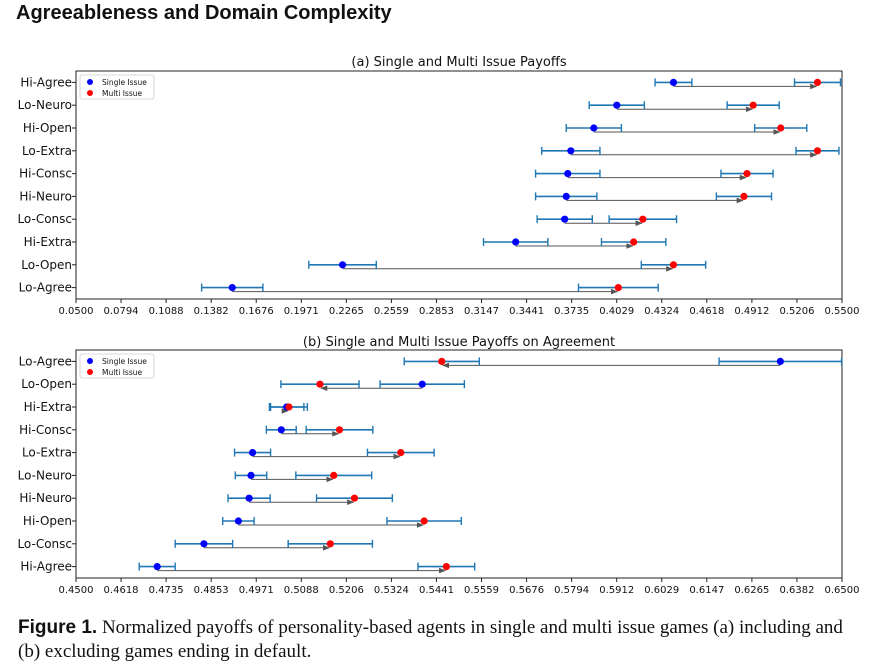  Describe the element at coordinates (526, 590) in the screenshot. I see `x-tick-label: 0.5676` at that location.